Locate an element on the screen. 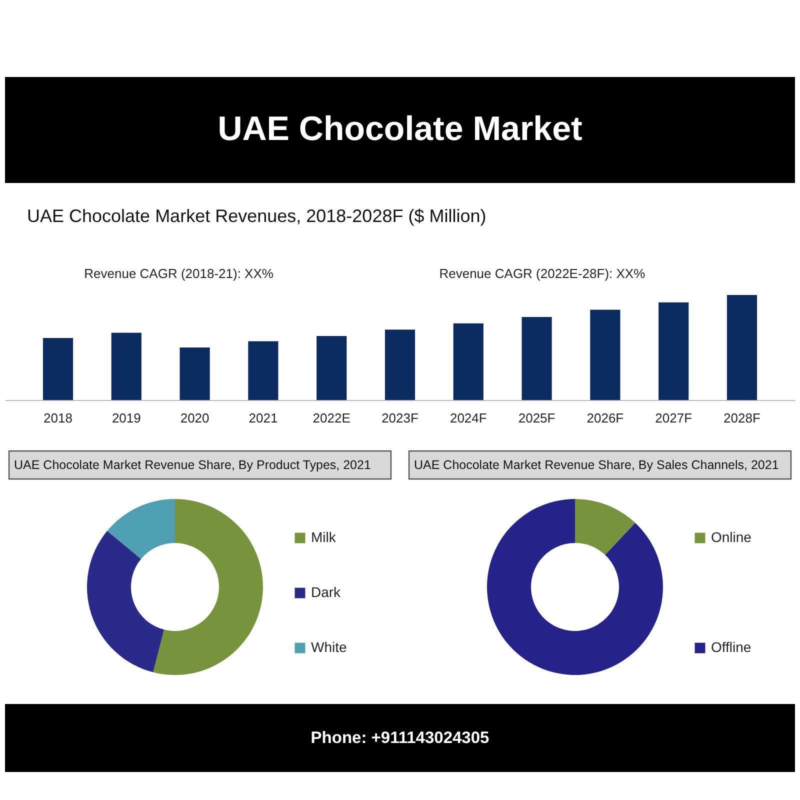 The image size is (800, 800). text: Phone: +911143024305 is located at coordinates (400, 738).